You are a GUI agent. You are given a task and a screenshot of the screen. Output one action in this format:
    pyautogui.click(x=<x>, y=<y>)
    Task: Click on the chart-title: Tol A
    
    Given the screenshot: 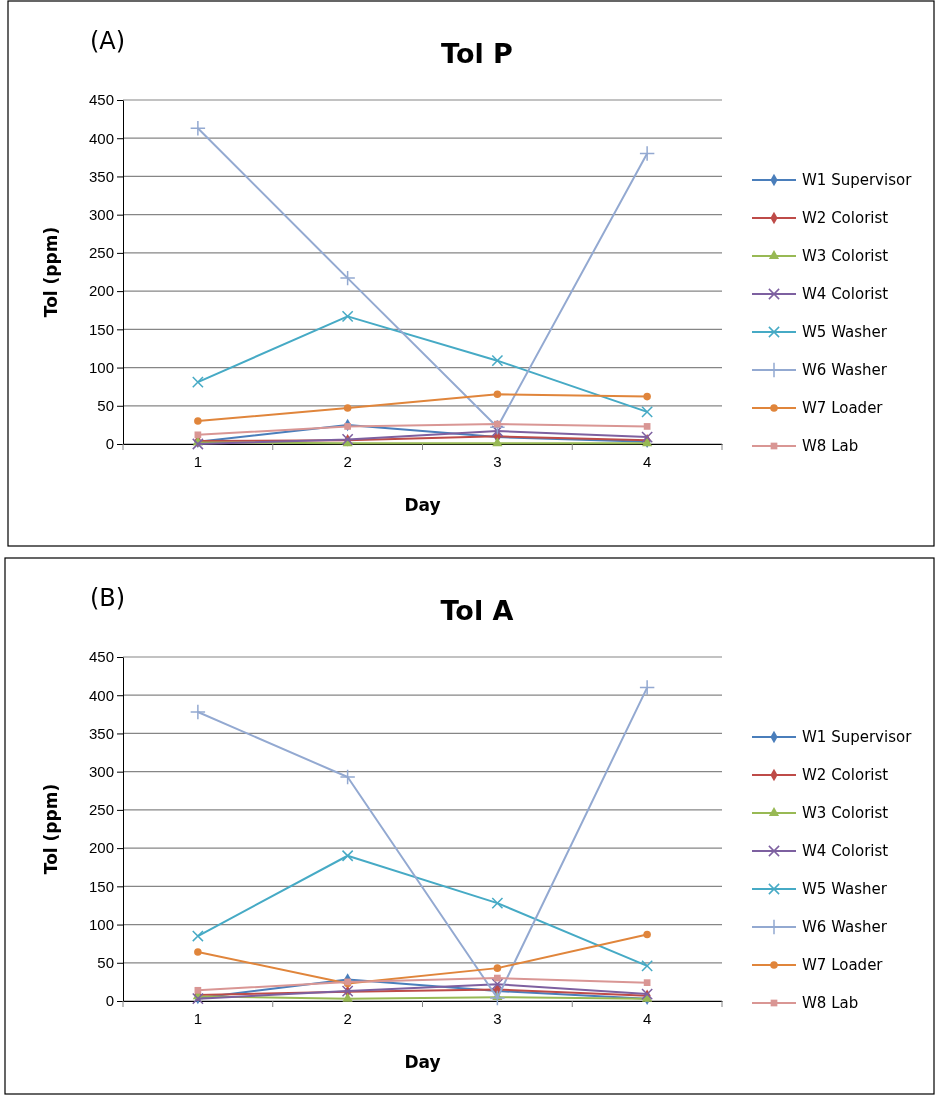 What is the action you would take?
    pyautogui.click(x=477, y=610)
    